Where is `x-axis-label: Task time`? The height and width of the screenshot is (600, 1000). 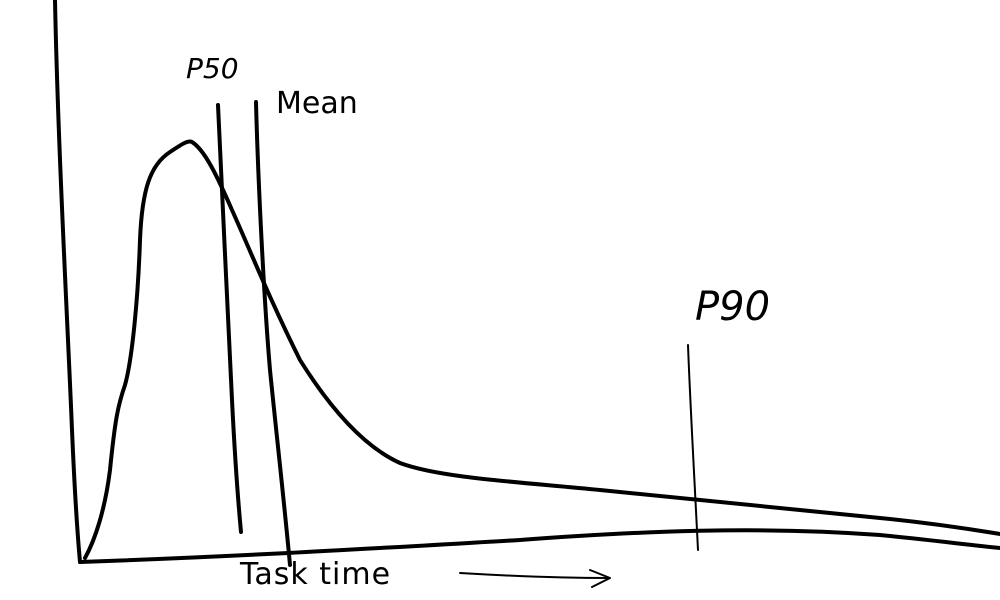
x-axis-label: Task time is located at coordinates (315, 574).